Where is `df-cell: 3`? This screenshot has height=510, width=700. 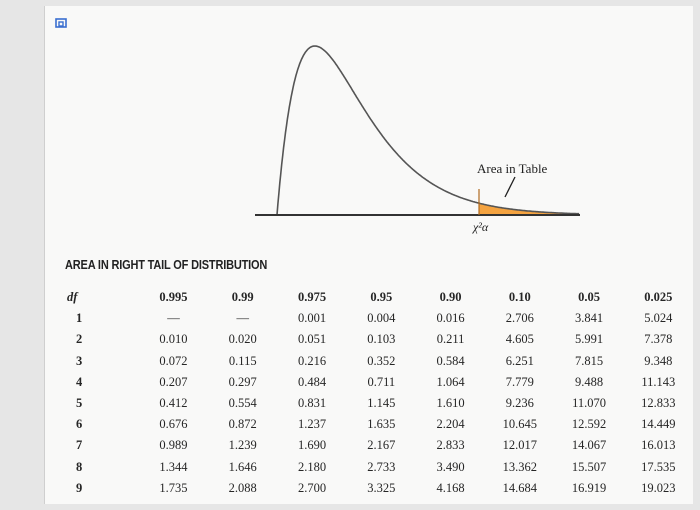 df-cell: 3 is located at coordinates (79, 360).